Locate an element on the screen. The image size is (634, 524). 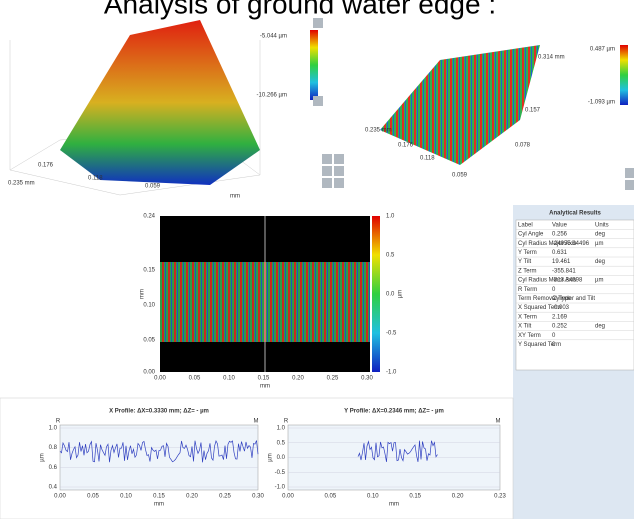
axis-label: 0.314 mm is located at coordinates (551, 58).